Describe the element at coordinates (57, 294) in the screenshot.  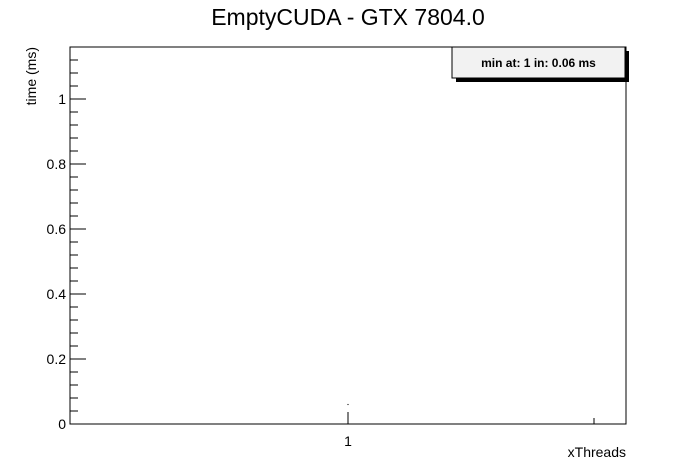
I see `y-tick-label: 0.4` at that location.